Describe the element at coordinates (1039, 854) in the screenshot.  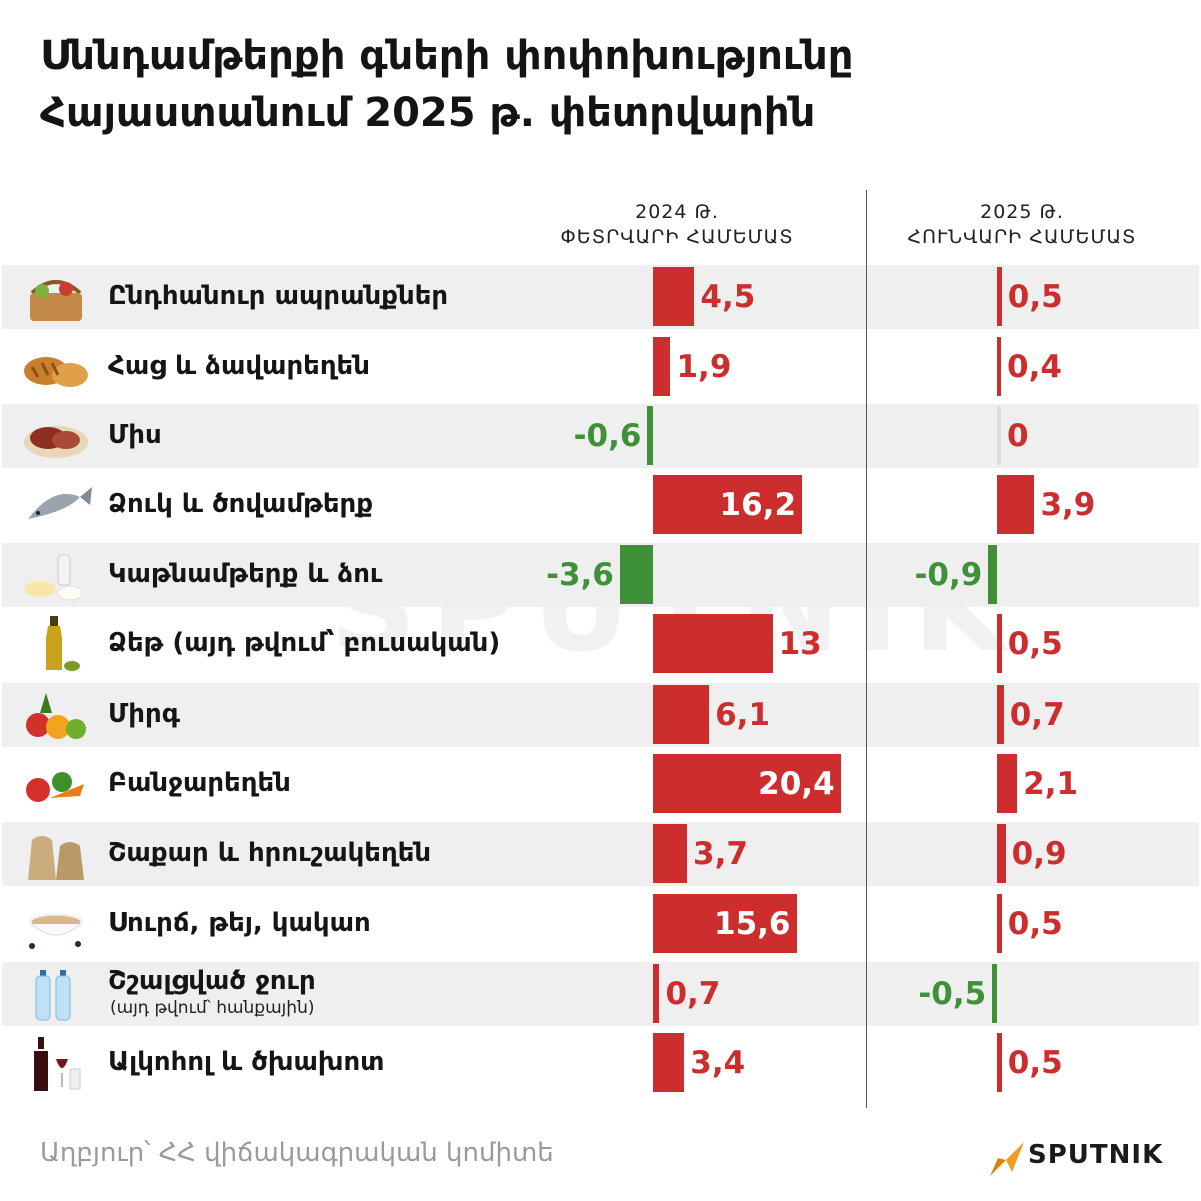
I see `bar-value-label: 0,9` at that location.